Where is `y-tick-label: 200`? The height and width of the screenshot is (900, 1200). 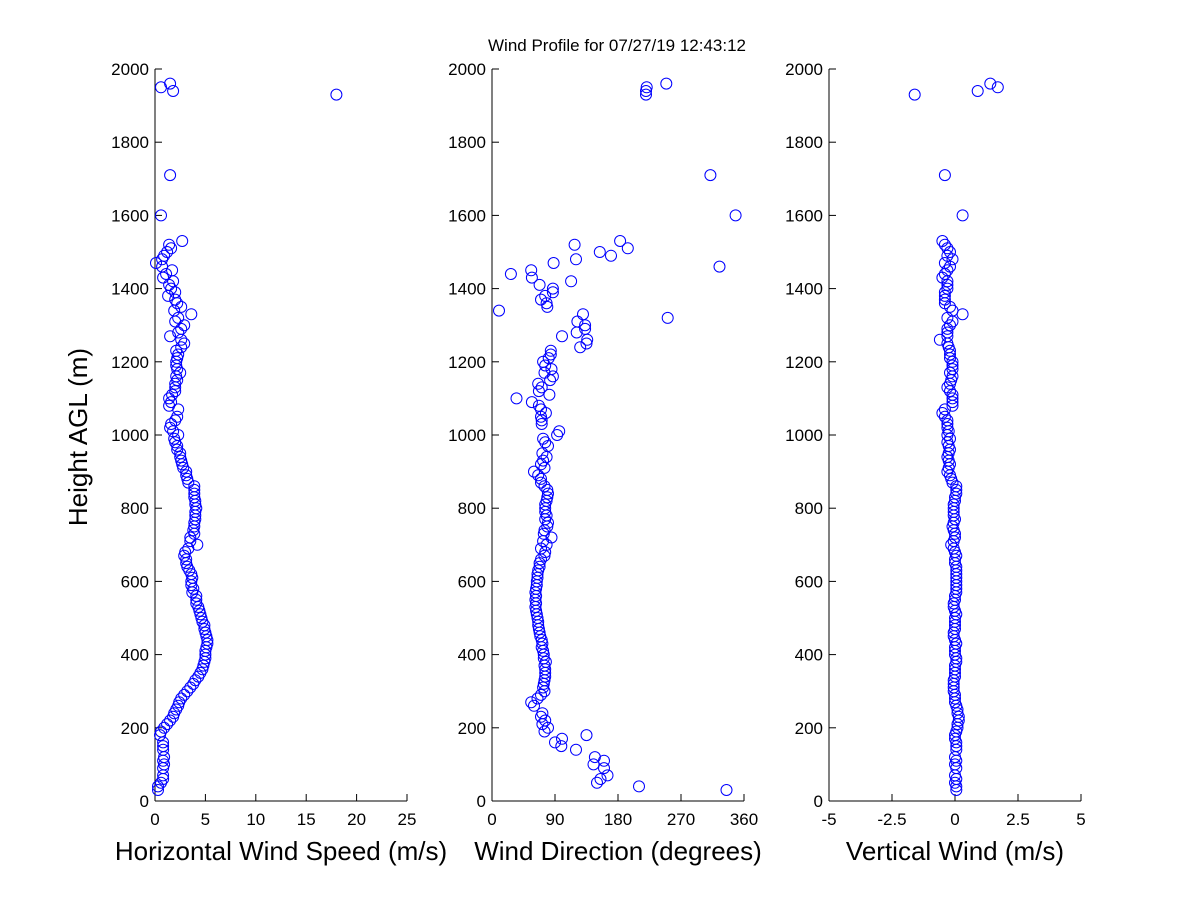
y-tick-label: 200 is located at coordinates (809, 728).